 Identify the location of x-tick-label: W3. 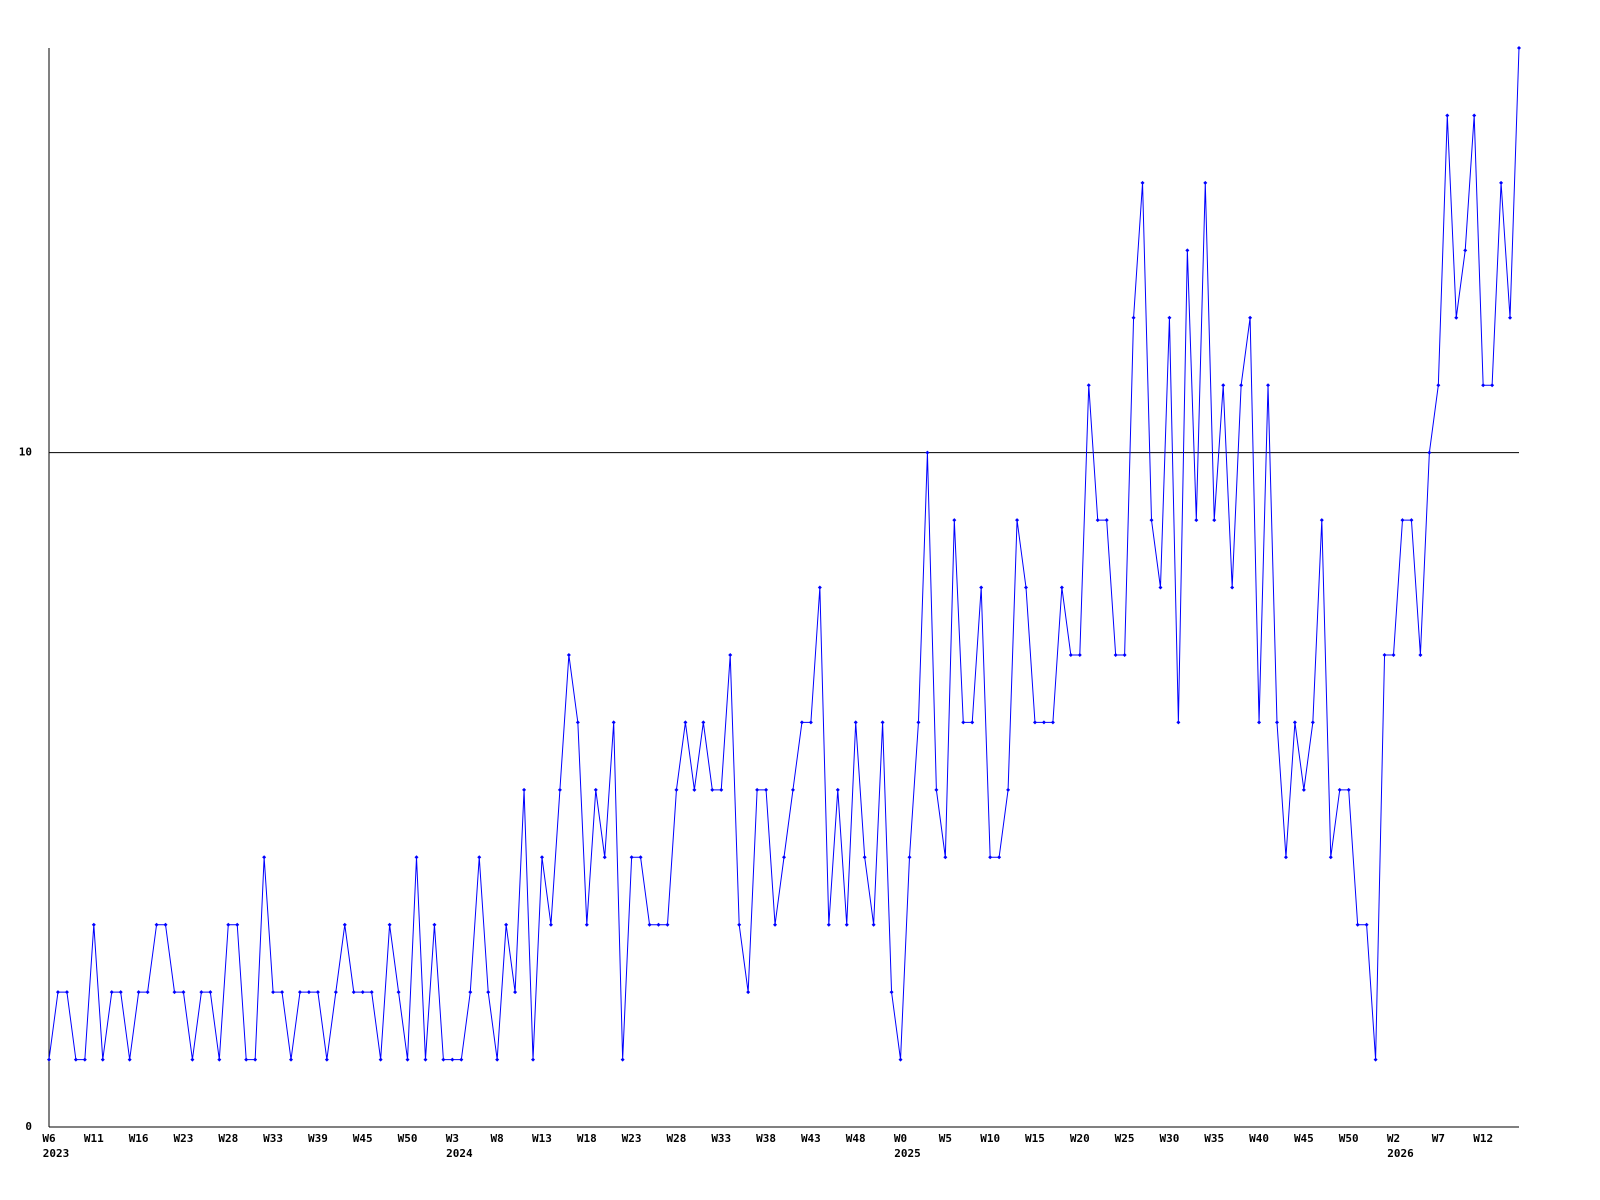
(452, 1138).